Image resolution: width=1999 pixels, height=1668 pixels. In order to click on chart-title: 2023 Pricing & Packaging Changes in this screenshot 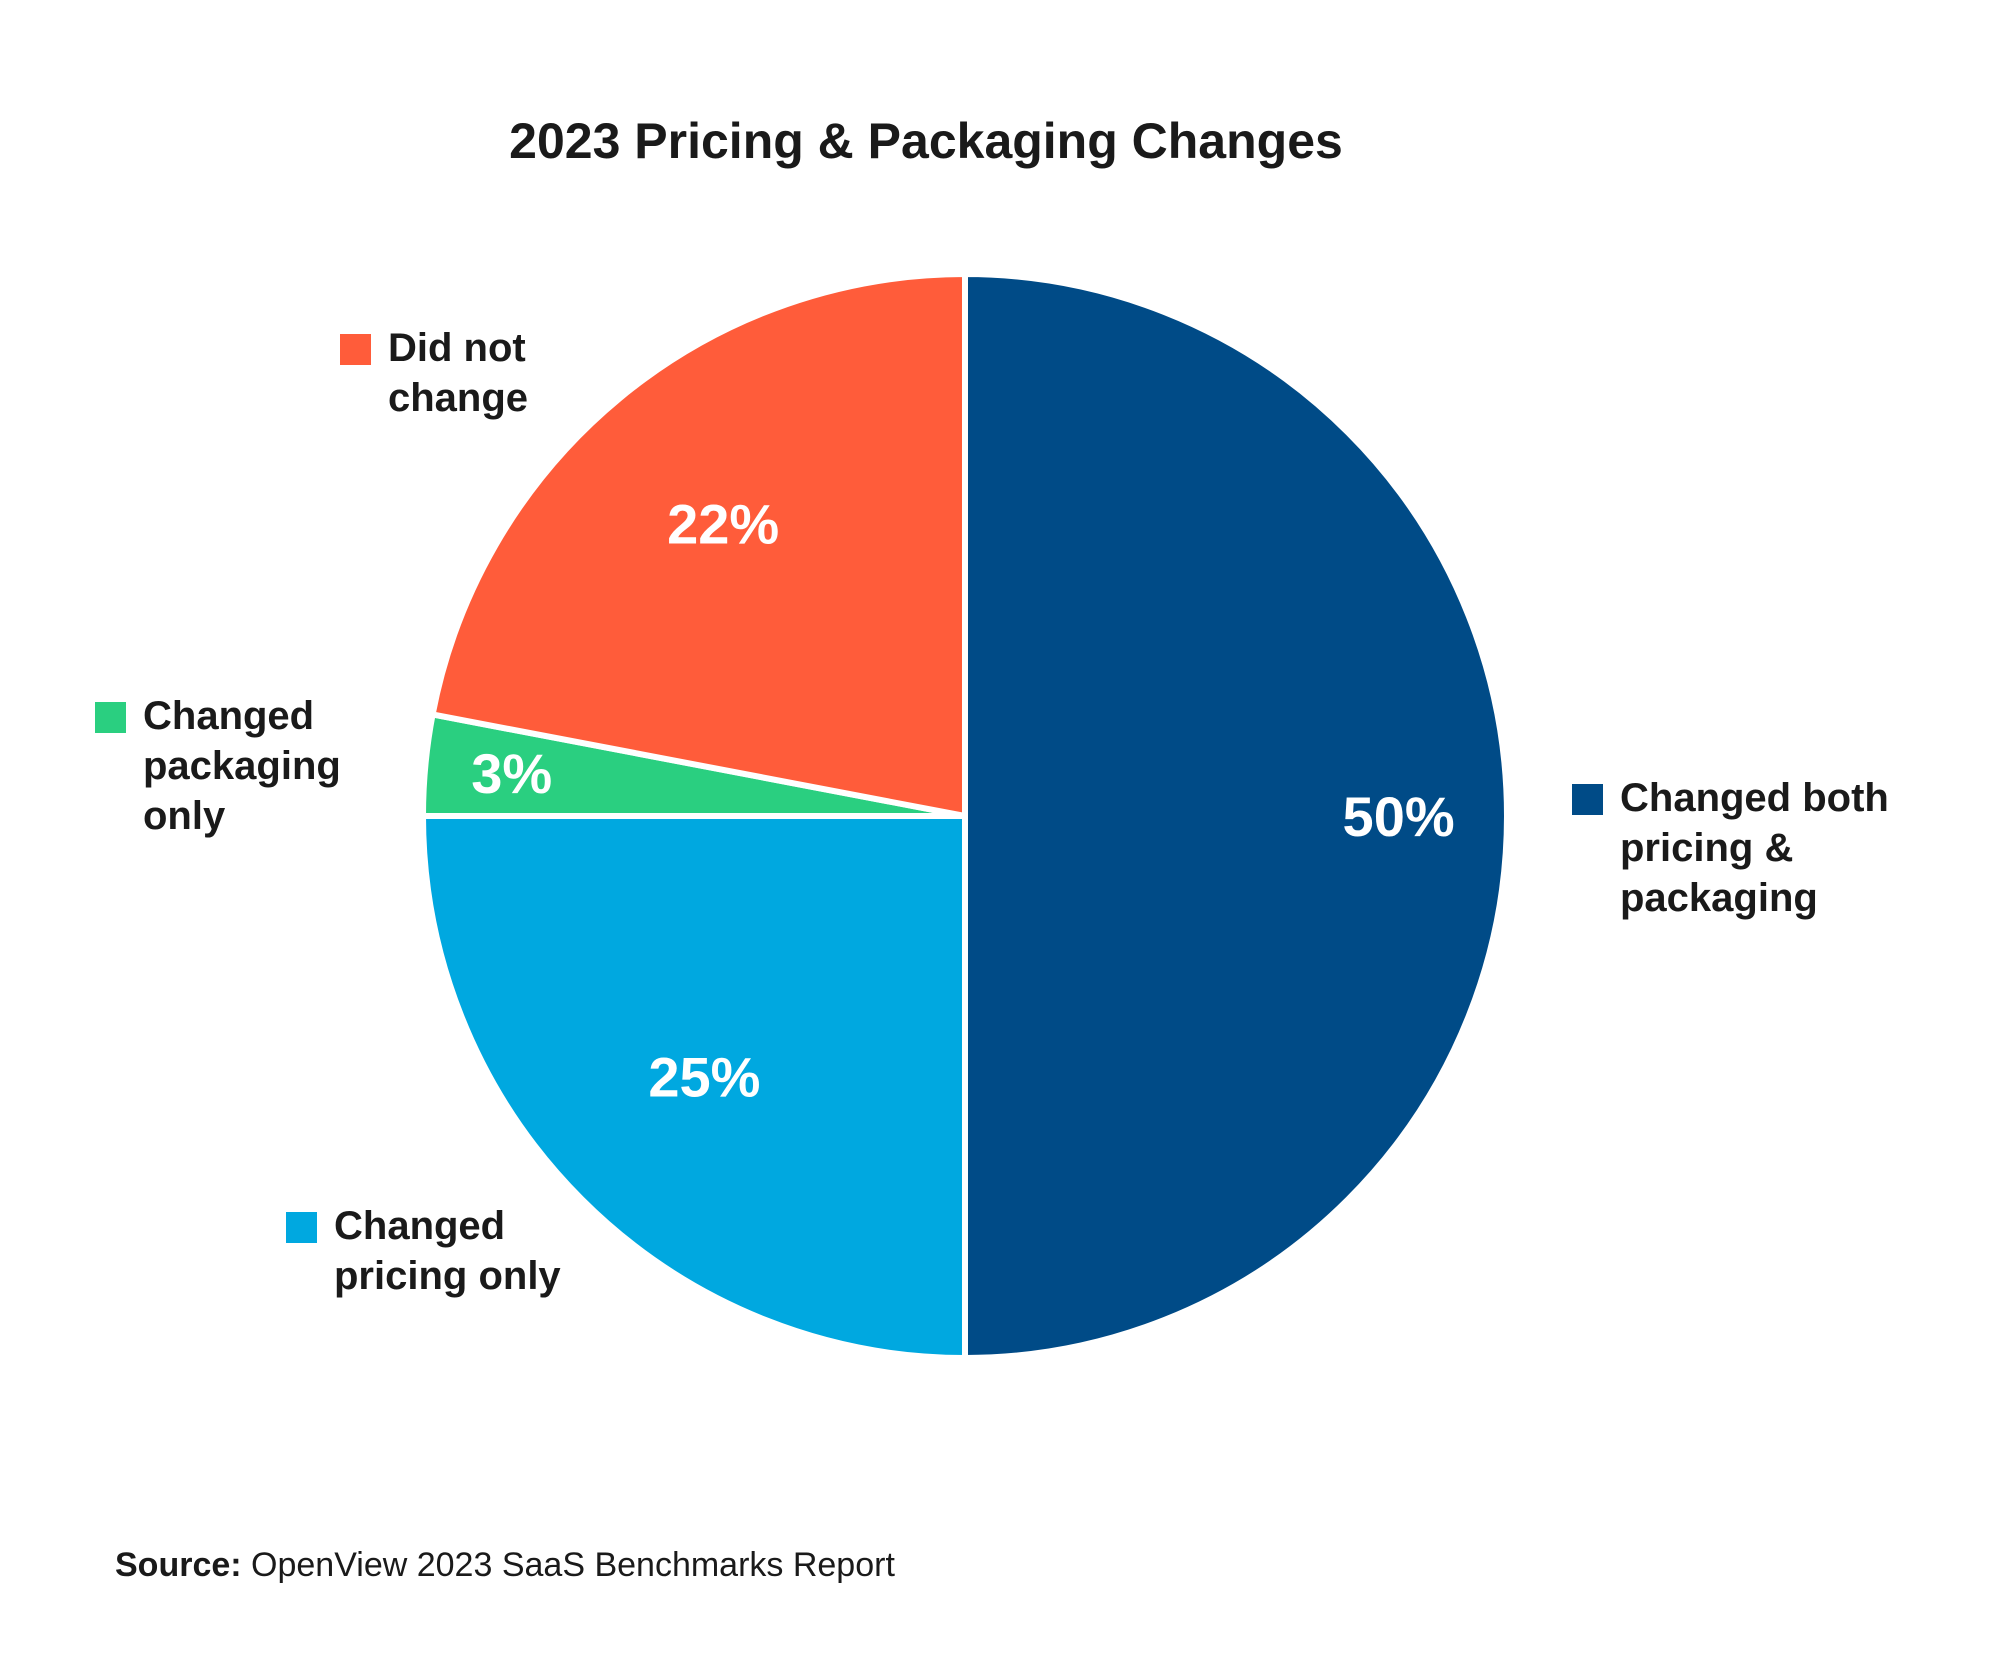, I will do `click(926, 141)`.